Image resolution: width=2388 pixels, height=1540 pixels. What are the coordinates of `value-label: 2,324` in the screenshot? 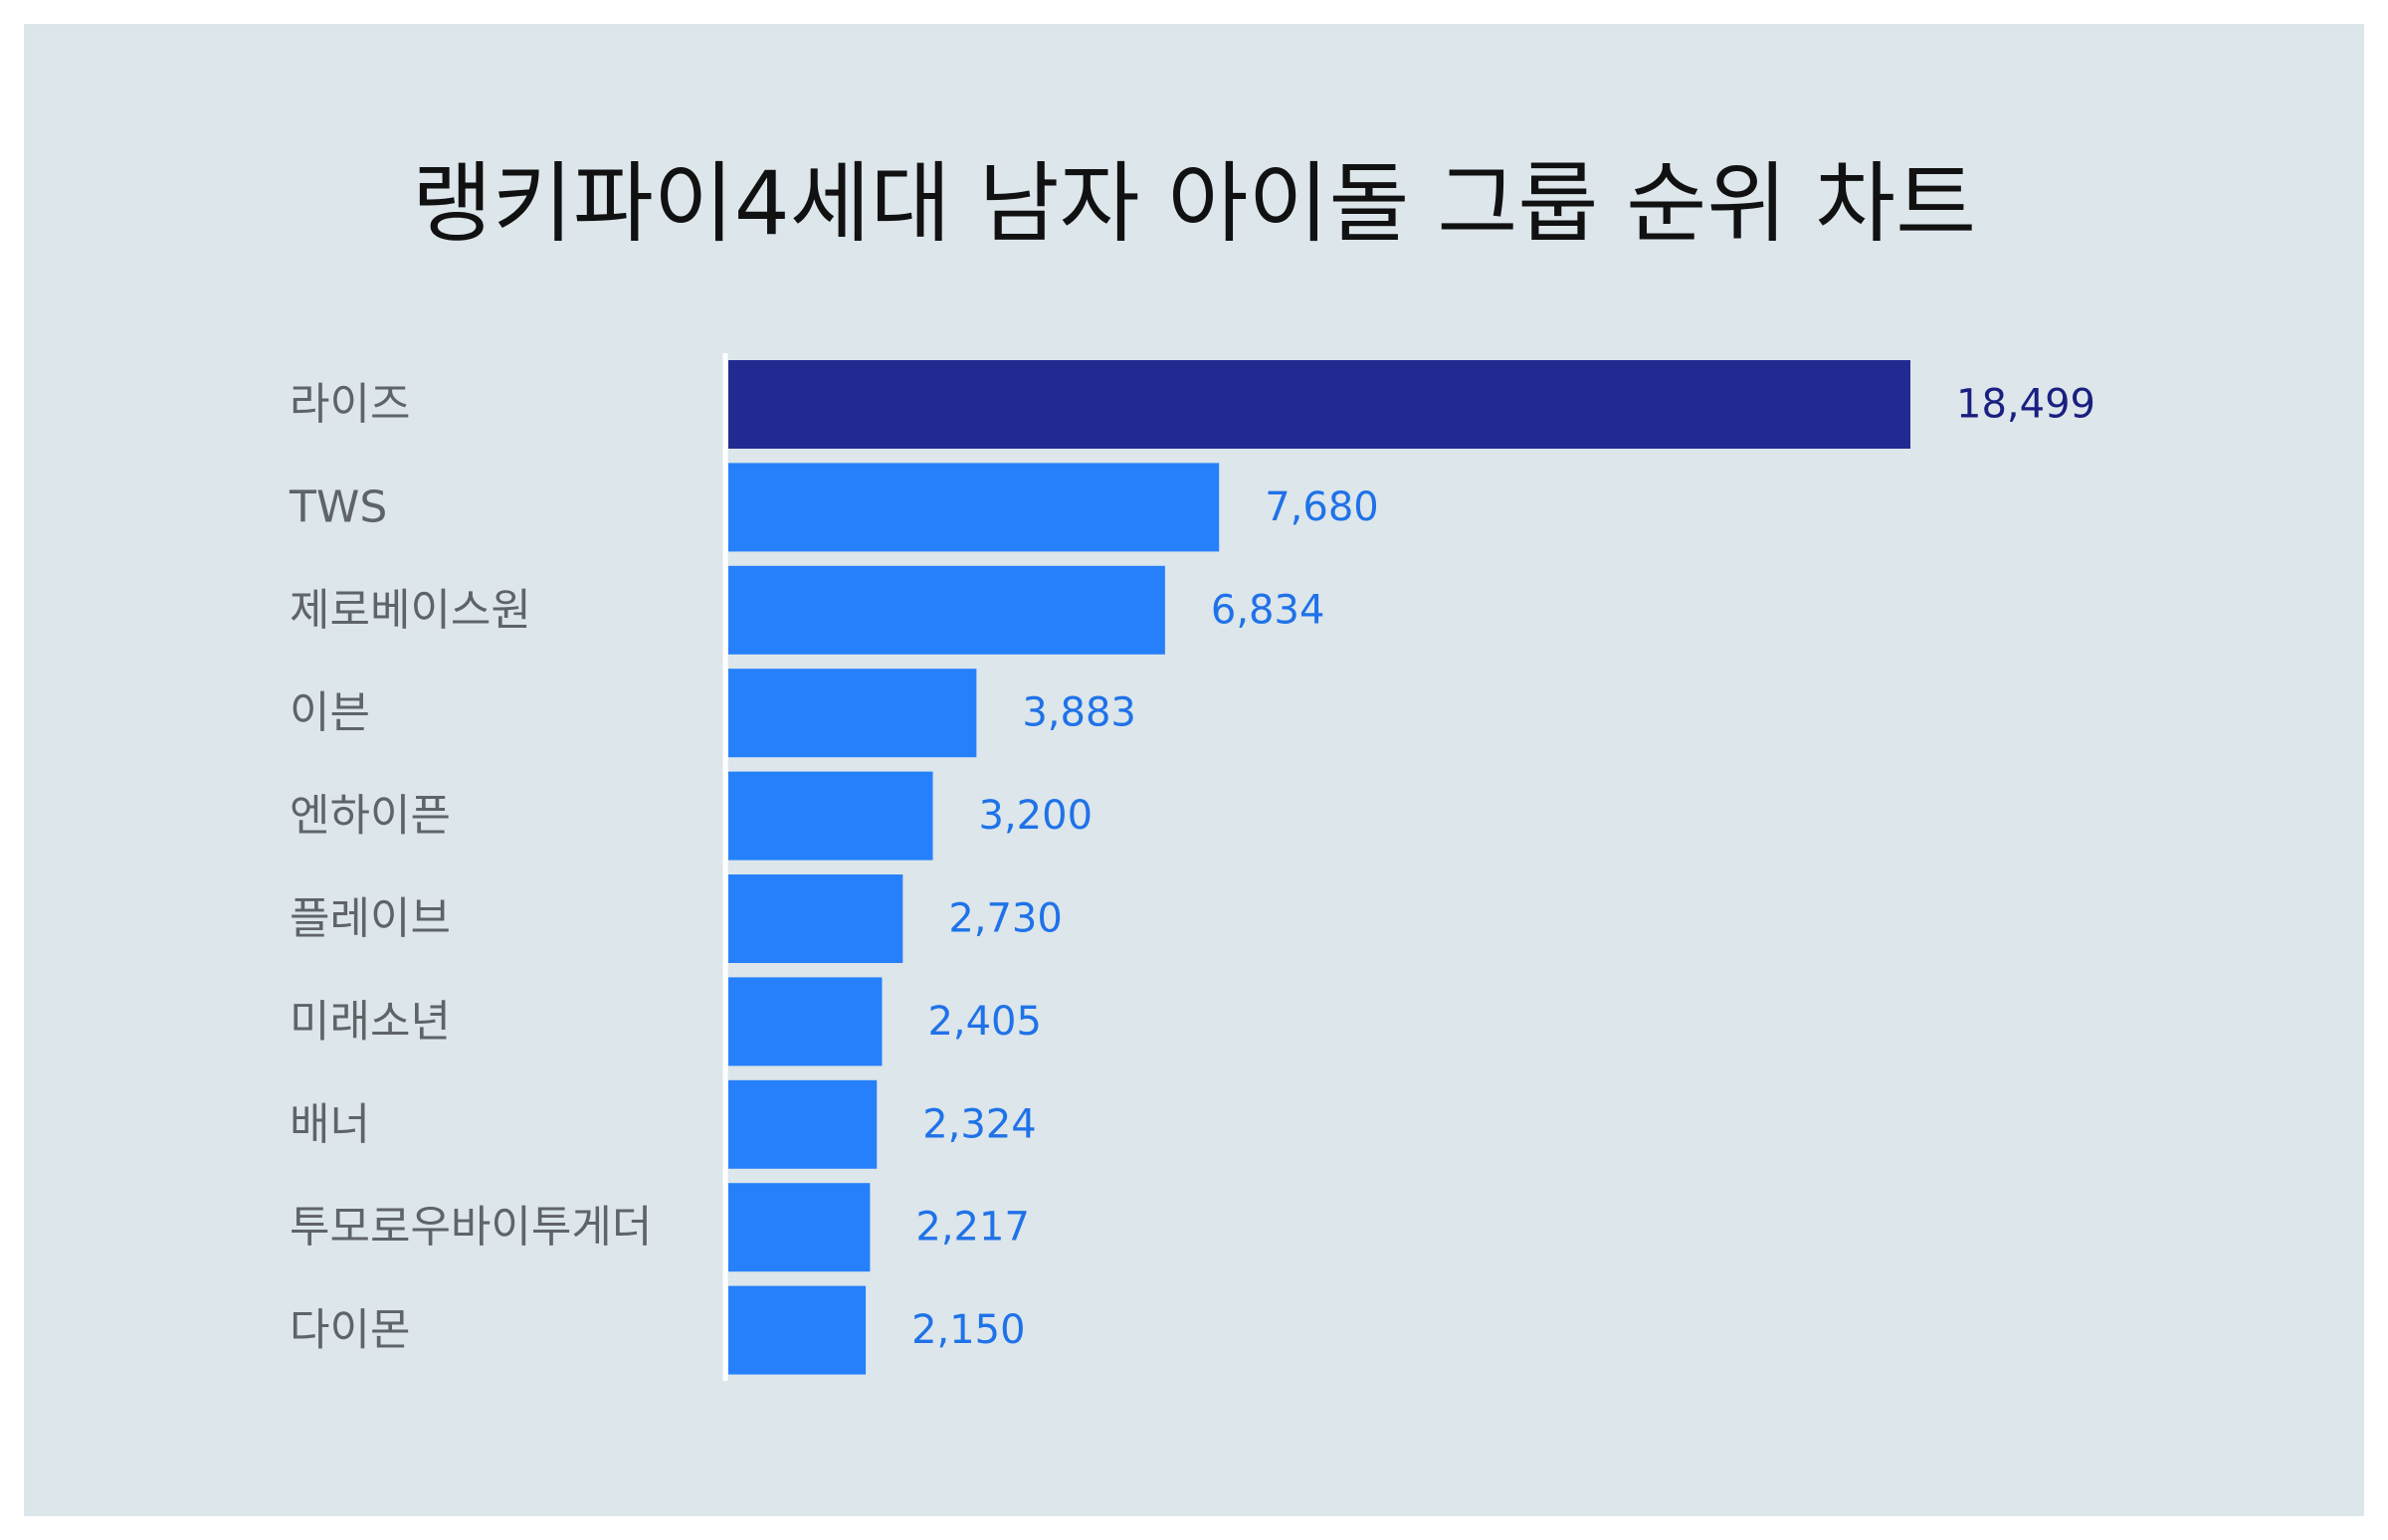 It's located at (979, 1124).